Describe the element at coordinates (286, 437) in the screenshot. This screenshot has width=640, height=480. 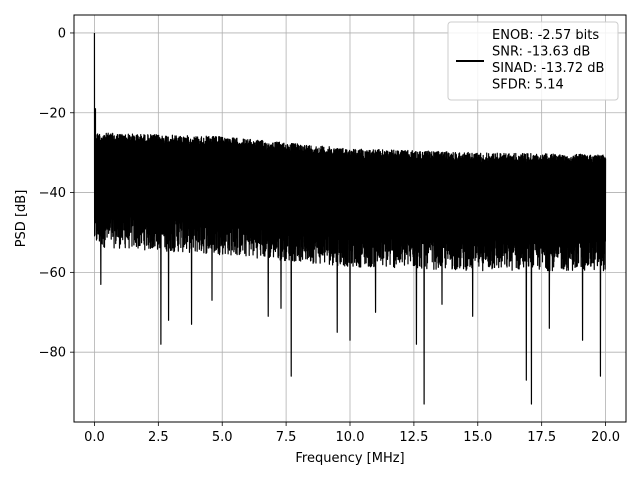
I see `x-tick-label: 7.5` at that location.